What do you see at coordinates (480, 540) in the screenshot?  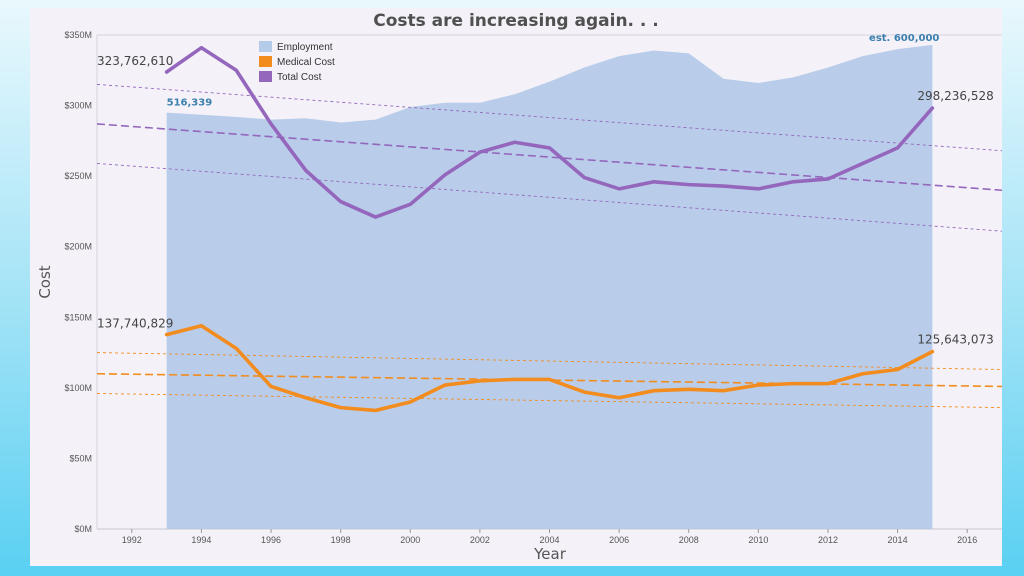 I see `x-tick-label: 2002` at bounding box center [480, 540].